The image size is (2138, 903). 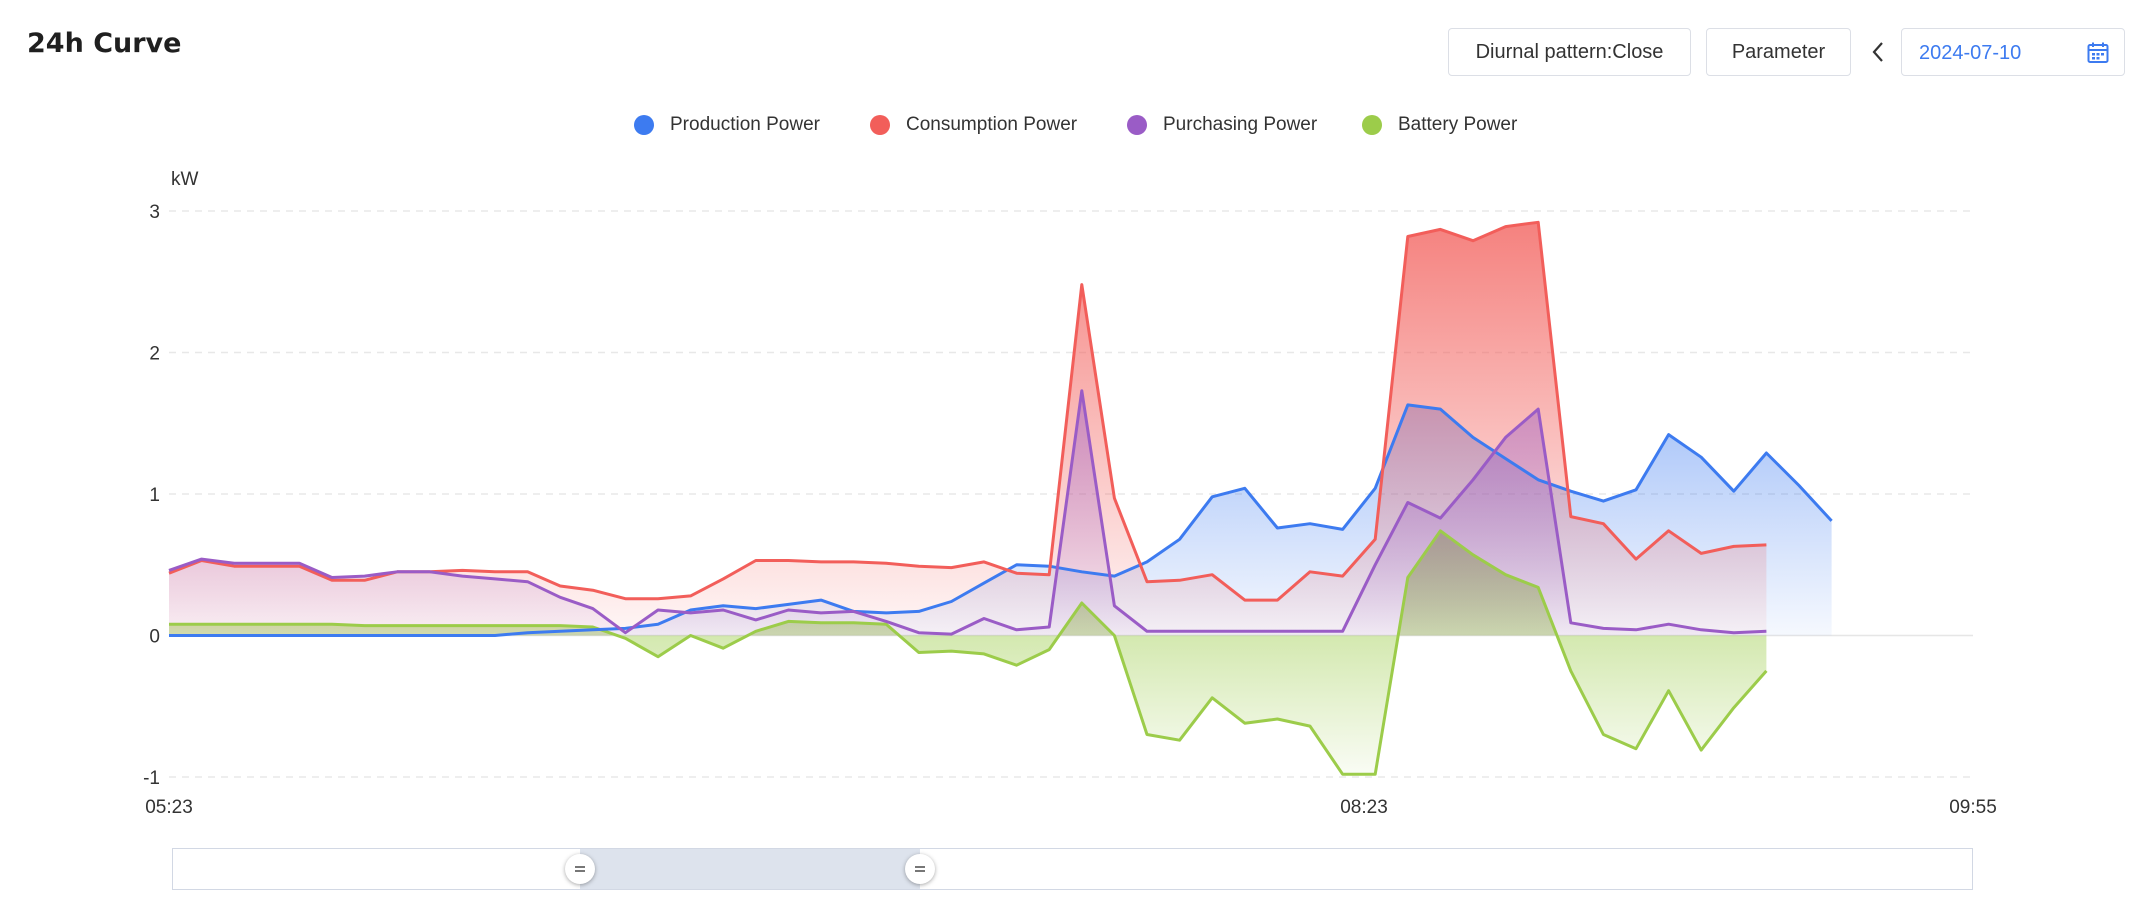 What do you see at coordinates (104, 43) in the screenshot?
I see `page-title: 24h Curve` at bounding box center [104, 43].